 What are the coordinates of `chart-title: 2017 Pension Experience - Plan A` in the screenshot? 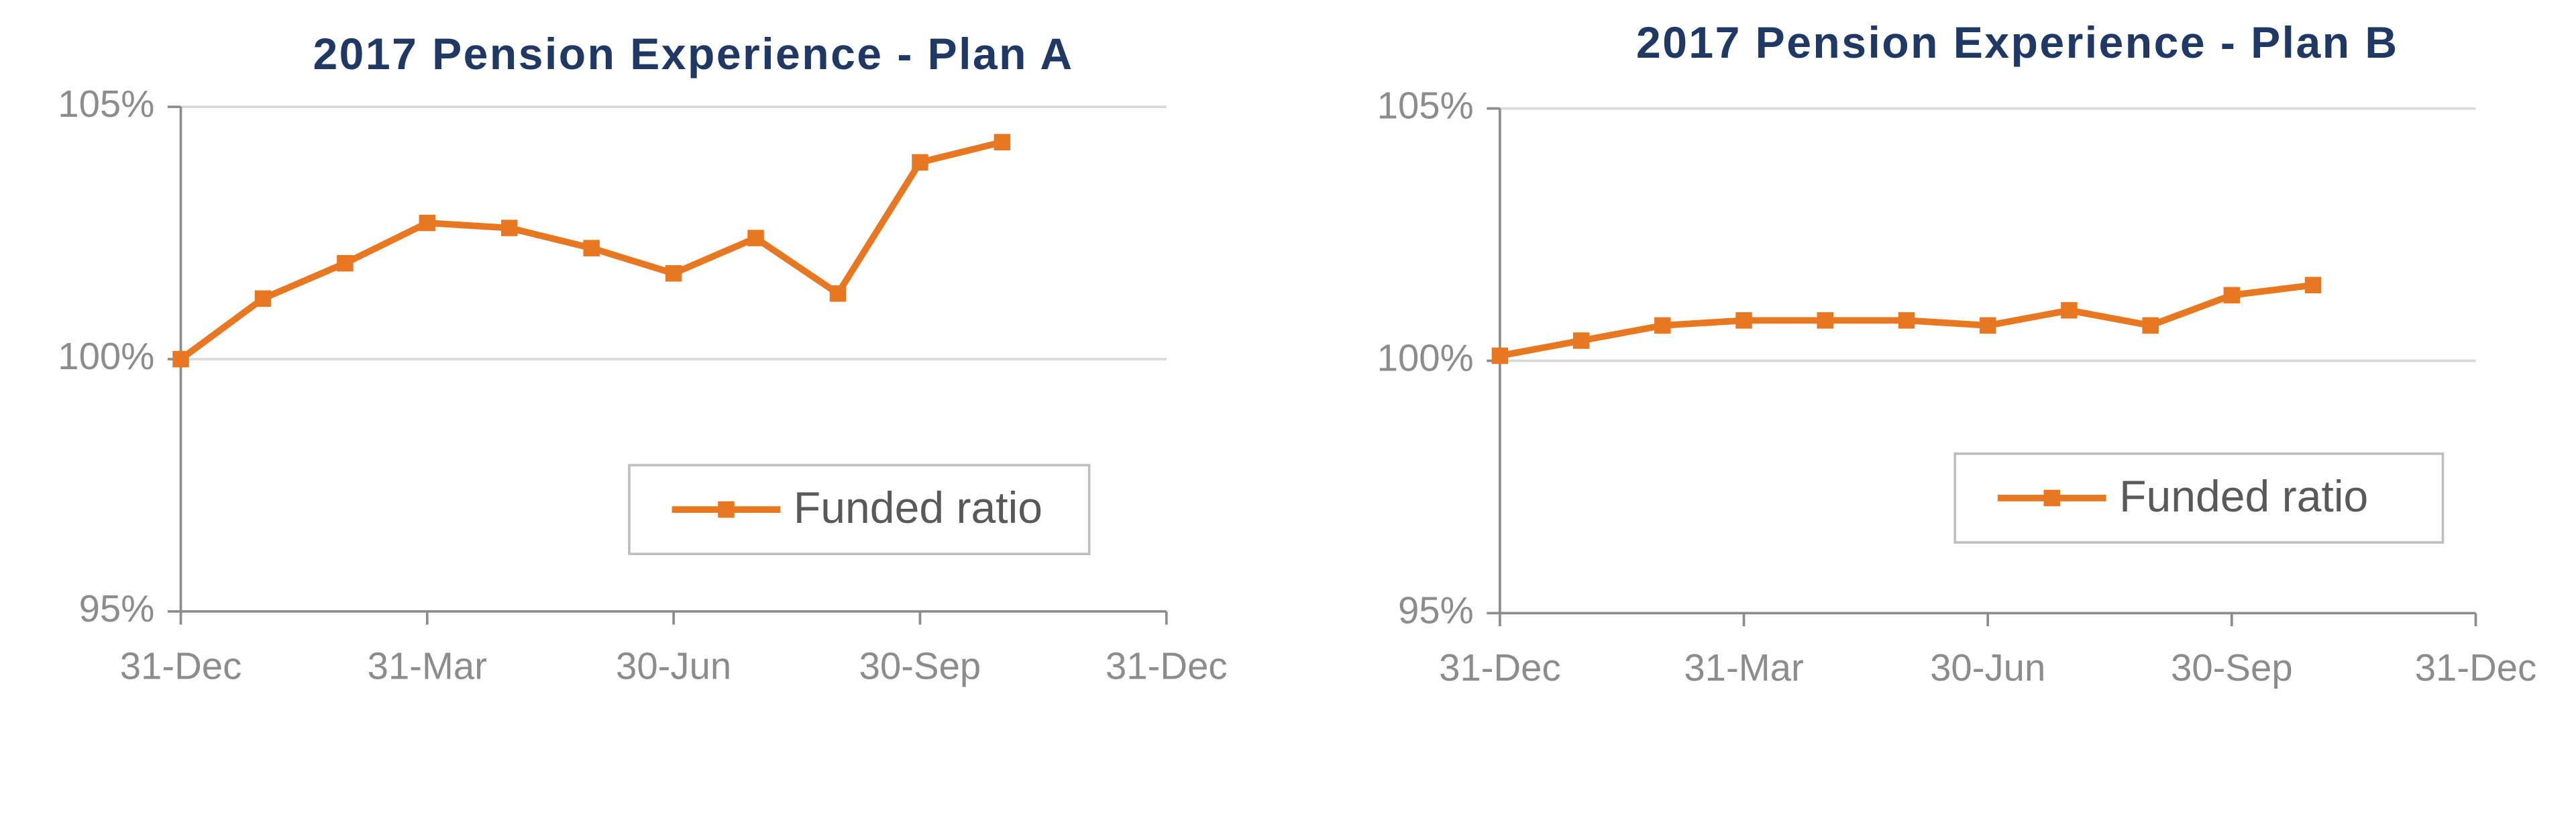 It's located at (693, 54).